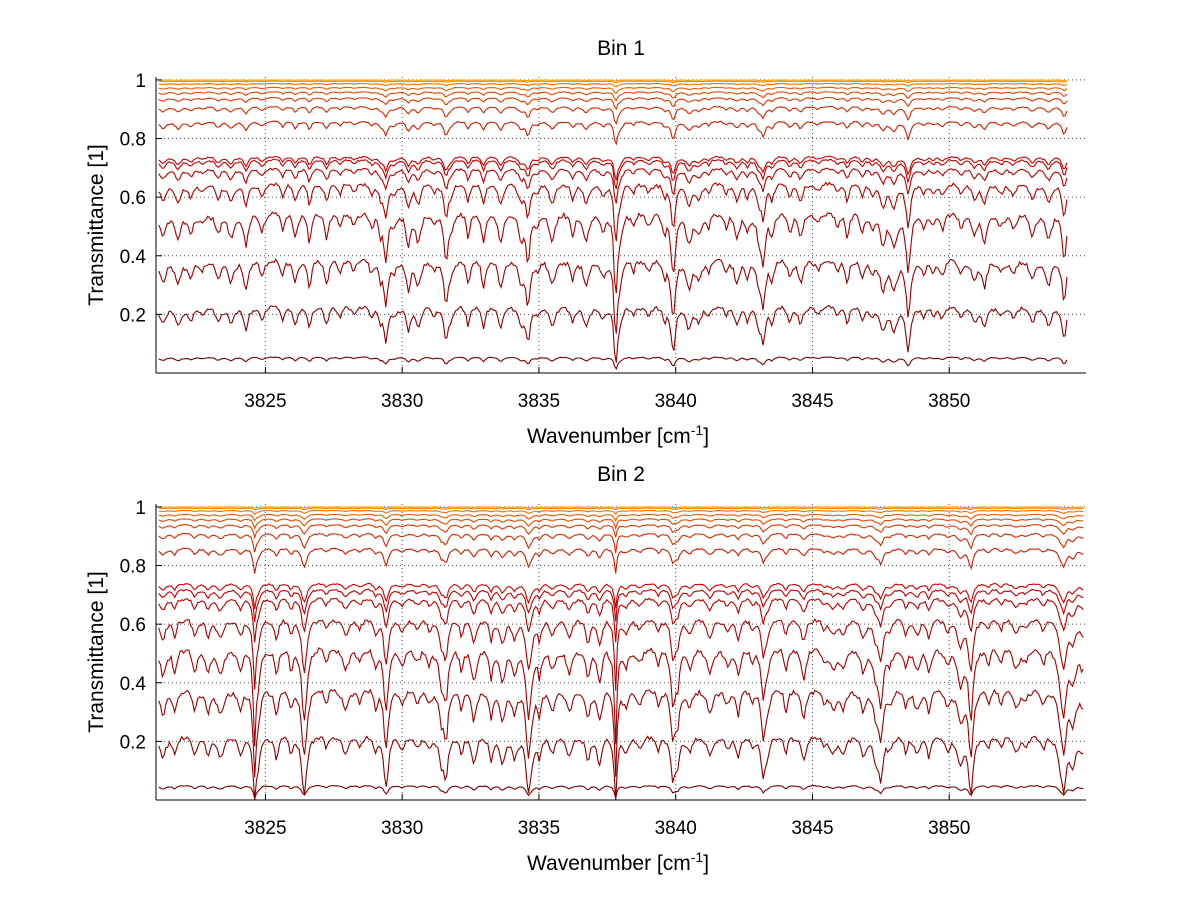 This screenshot has height=901, width=1200. What do you see at coordinates (621, 474) in the screenshot?
I see `chart-title: Bin 2` at bounding box center [621, 474].